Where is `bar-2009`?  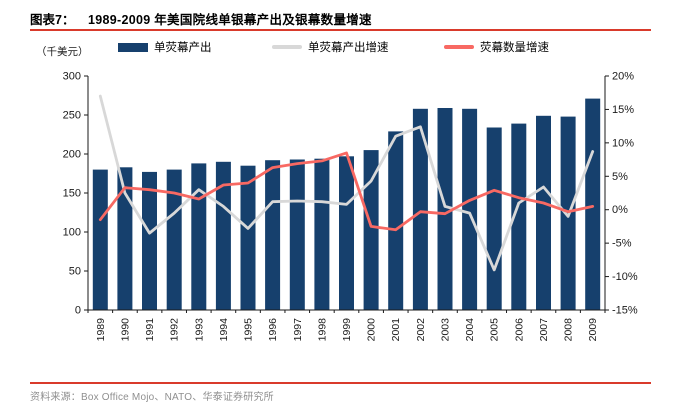
bar-2009 is located at coordinates (593, 204).